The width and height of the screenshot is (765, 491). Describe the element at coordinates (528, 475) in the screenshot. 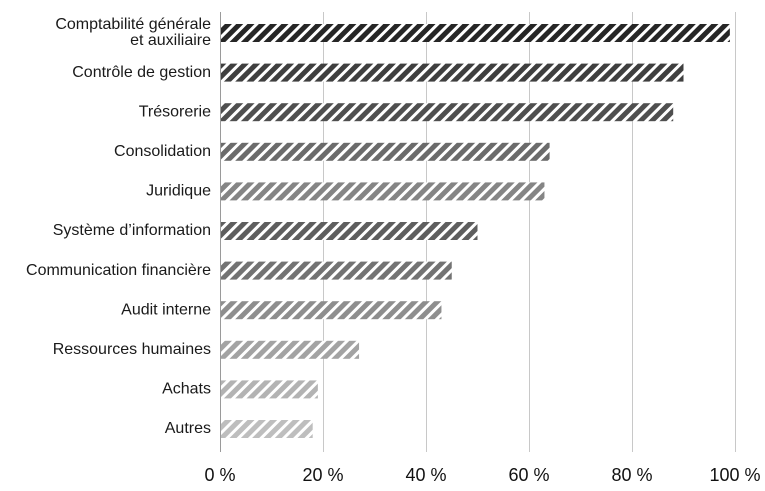

I see `x-tick-label: 60 %` at that location.